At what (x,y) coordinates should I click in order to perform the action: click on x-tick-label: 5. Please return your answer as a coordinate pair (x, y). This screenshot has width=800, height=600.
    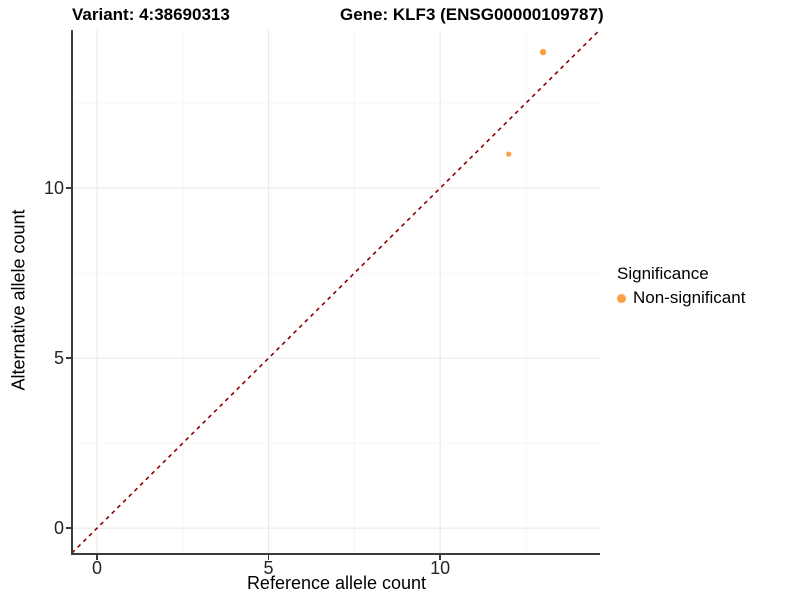
    Looking at the image, I should click on (268, 568).